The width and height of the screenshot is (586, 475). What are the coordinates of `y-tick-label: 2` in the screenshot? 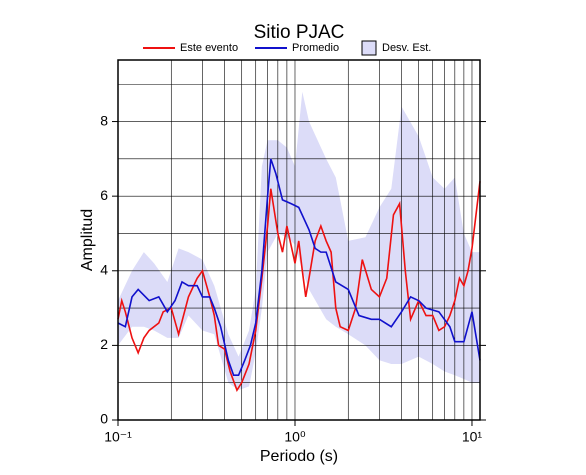 It's located at (104, 344).